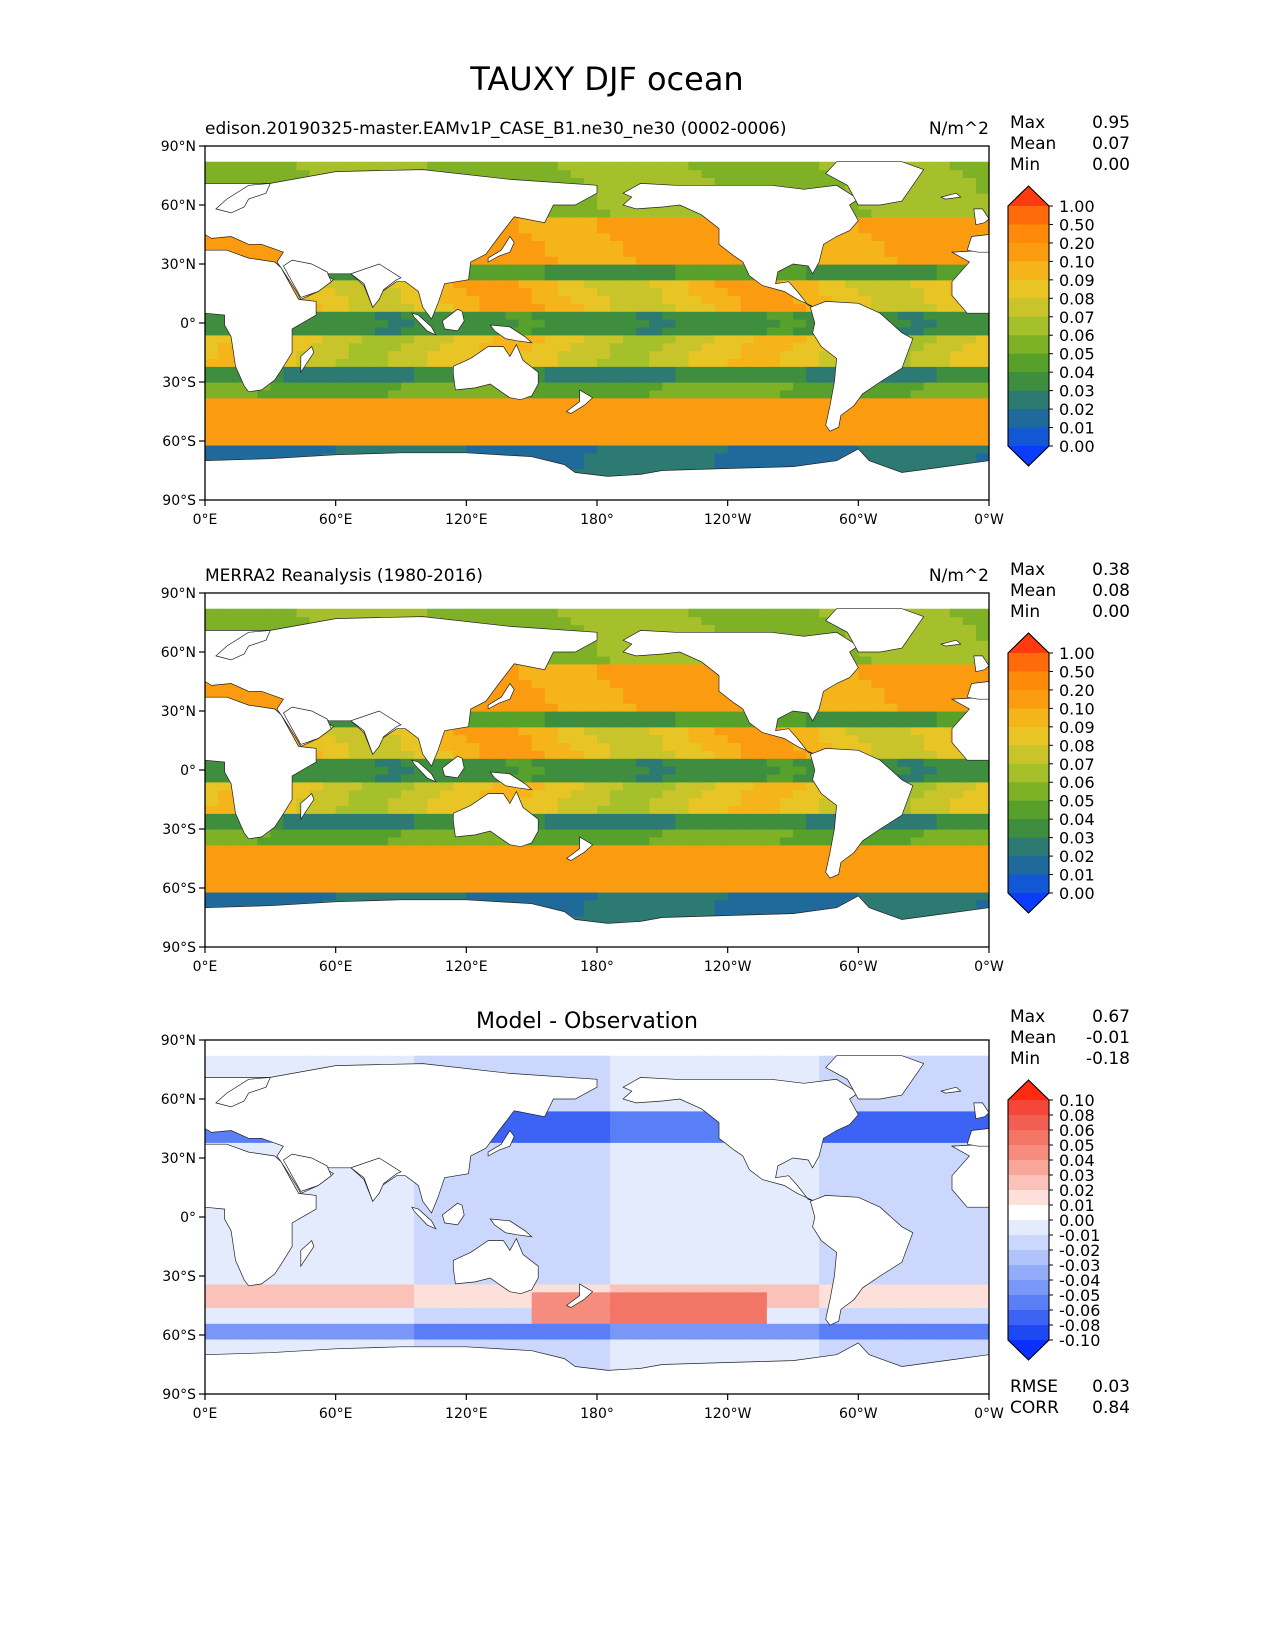 This screenshot has height=1650, width=1275. I want to click on colorbar-label: 0.00, so click(1077, 446).